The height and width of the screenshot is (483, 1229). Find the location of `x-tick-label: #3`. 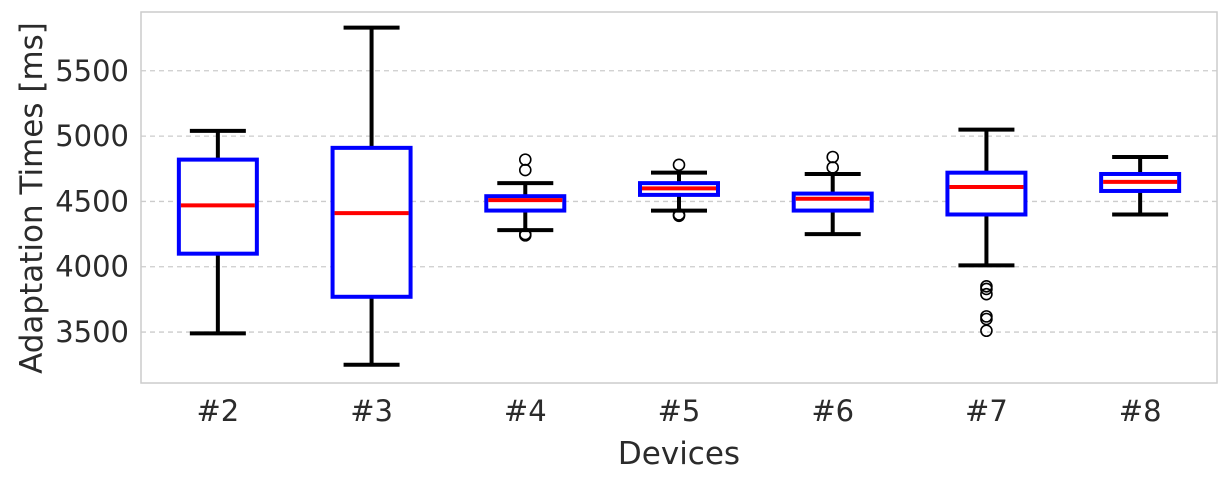

x-tick-label: #3 is located at coordinates (371, 411).